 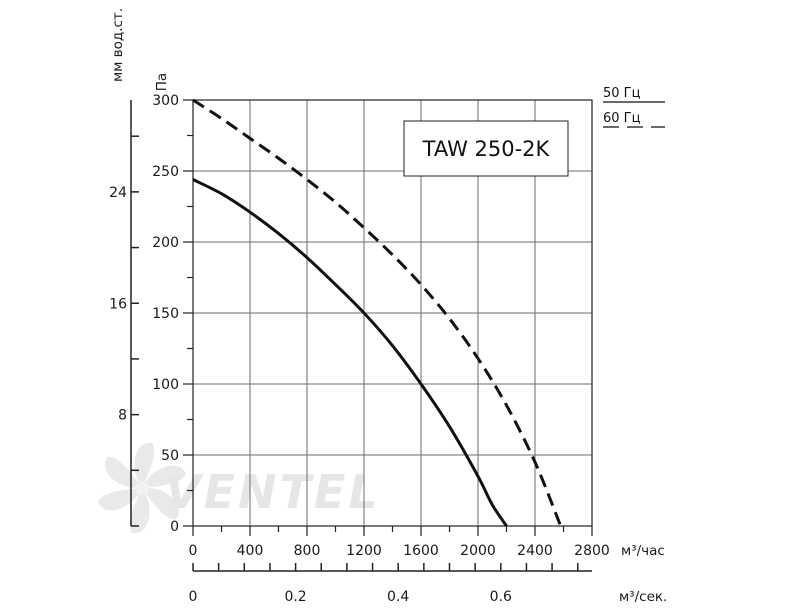 I want to click on x-tick-label: 1600, so click(x=421, y=551).